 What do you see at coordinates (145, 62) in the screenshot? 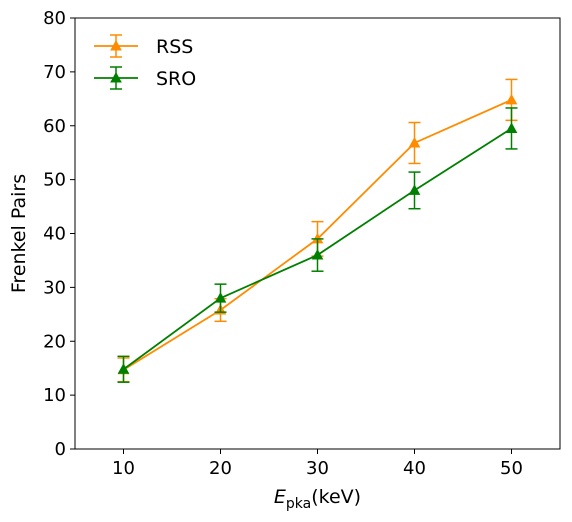
I see `legend: RSS SRO` at bounding box center [145, 62].